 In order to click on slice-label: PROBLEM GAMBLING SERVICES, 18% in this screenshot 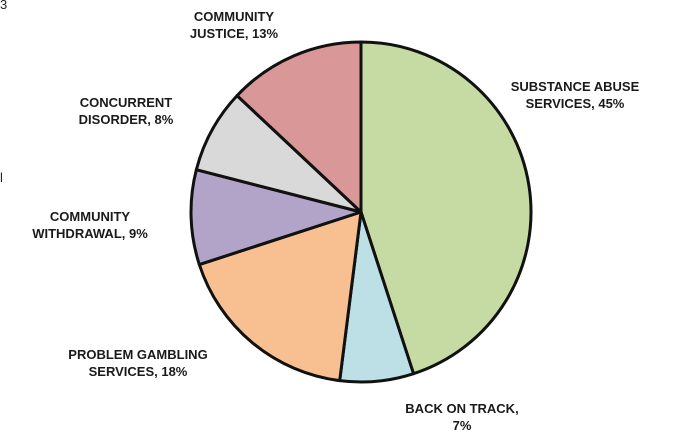, I will do `click(138, 363)`.